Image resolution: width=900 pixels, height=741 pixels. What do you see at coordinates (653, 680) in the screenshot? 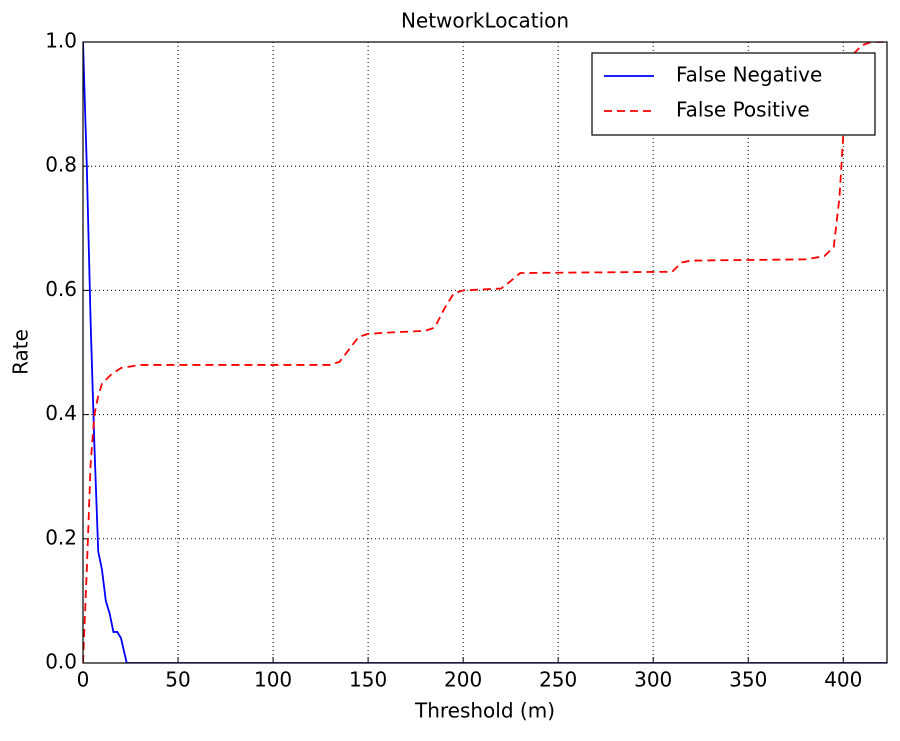
I see `x-tick-label: 300` at bounding box center [653, 680].